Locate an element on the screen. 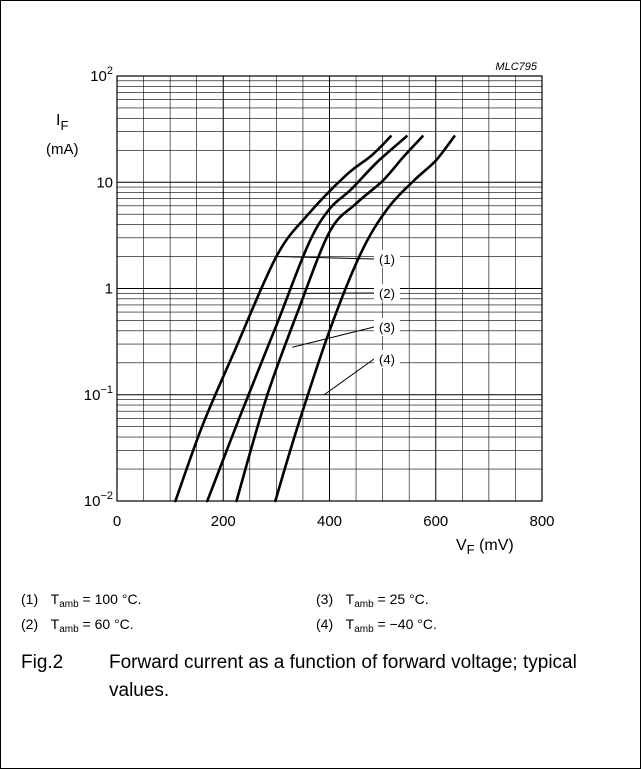 The width and height of the screenshot is (641, 769). y-tick-label: 10 is located at coordinates (104, 182).